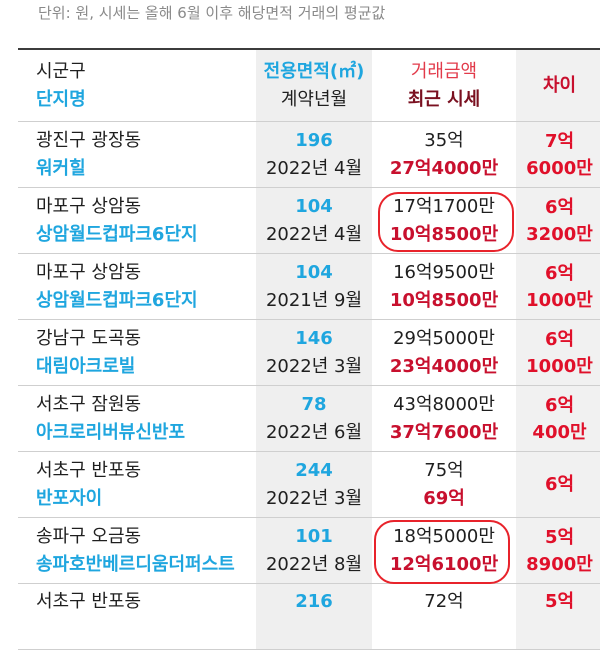 The height and width of the screenshot is (650, 600). Describe the element at coordinates (61, 99) in the screenshot. I see `header-complex: 단지명` at that location.